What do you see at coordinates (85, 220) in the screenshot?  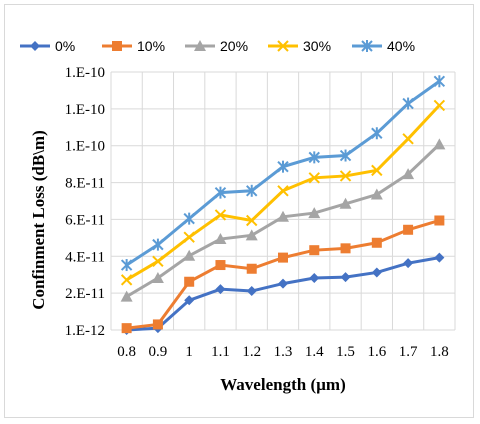 I see `y-tick-label: 6.E-11` at bounding box center [85, 220].